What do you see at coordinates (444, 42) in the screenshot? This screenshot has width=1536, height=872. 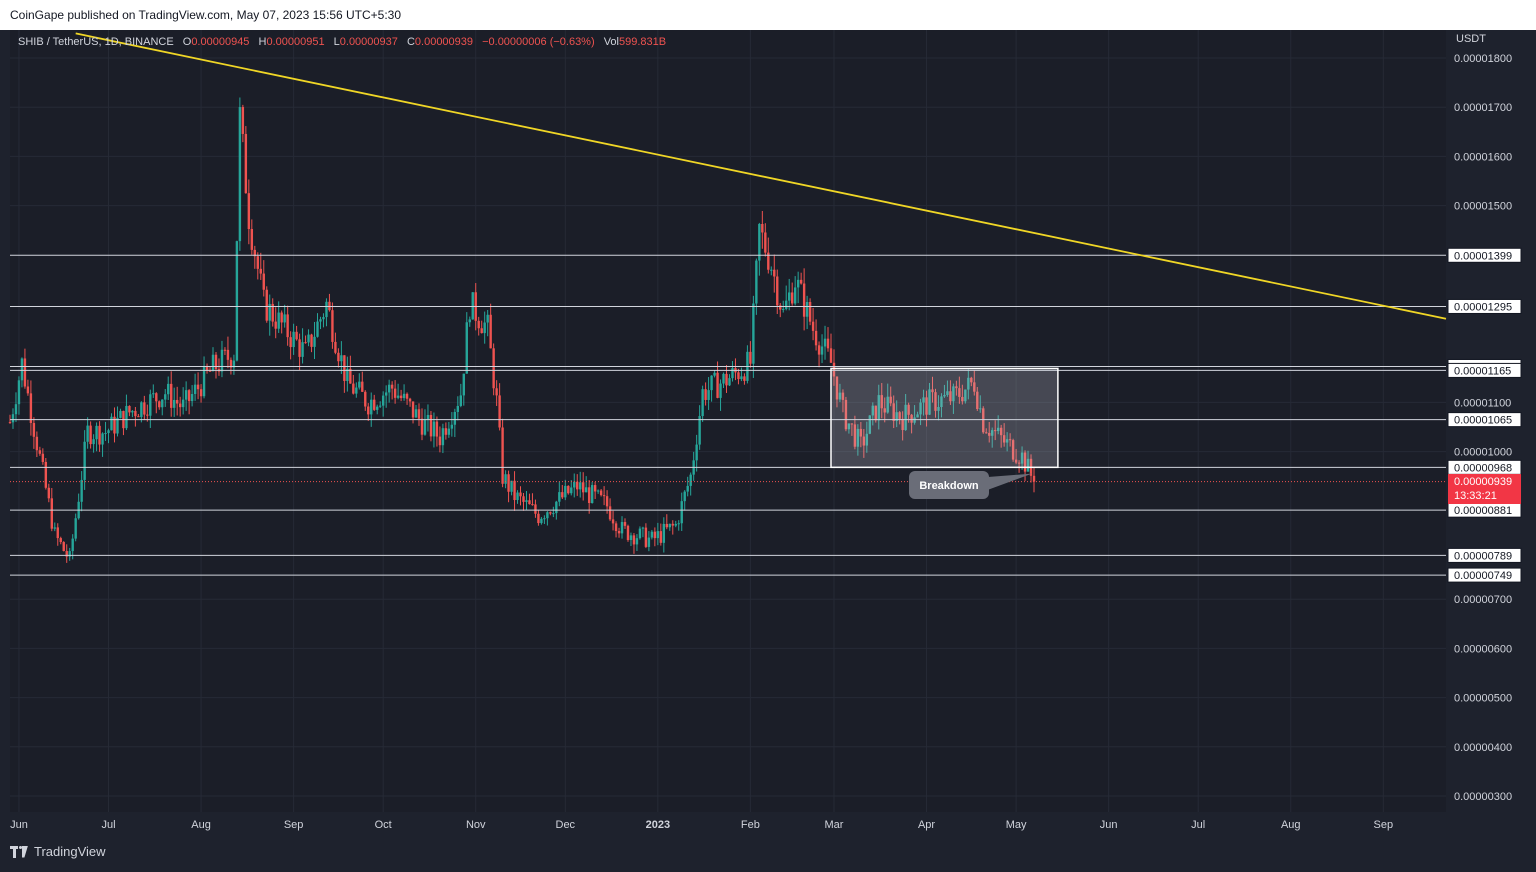 I see `close-value: 0.00000939` at bounding box center [444, 42].